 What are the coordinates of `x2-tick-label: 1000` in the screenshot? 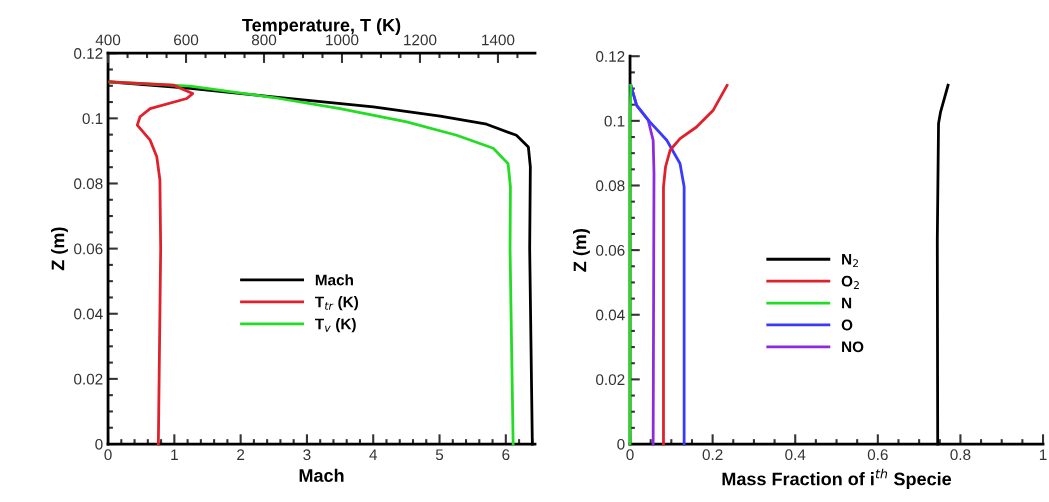 It's located at (342, 40).